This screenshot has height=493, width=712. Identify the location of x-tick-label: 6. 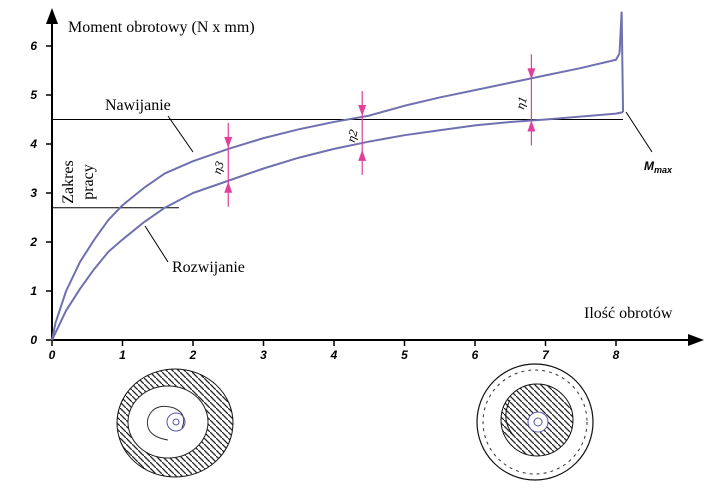
(475, 355).